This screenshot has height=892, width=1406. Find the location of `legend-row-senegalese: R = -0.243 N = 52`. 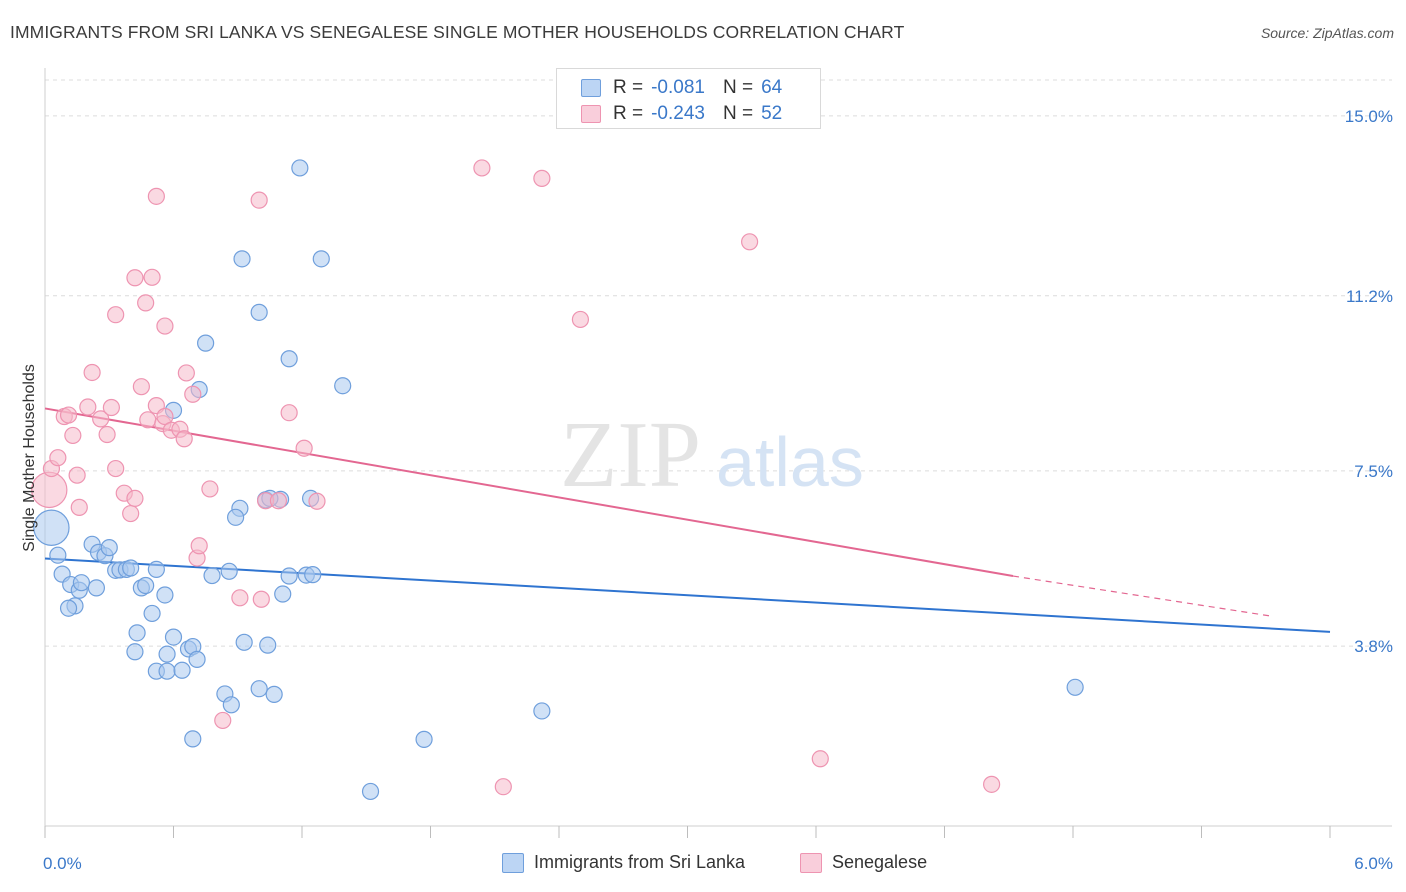

legend-row-senegalese: R = -0.243 N = 52 is located at coordinates (681, 114).